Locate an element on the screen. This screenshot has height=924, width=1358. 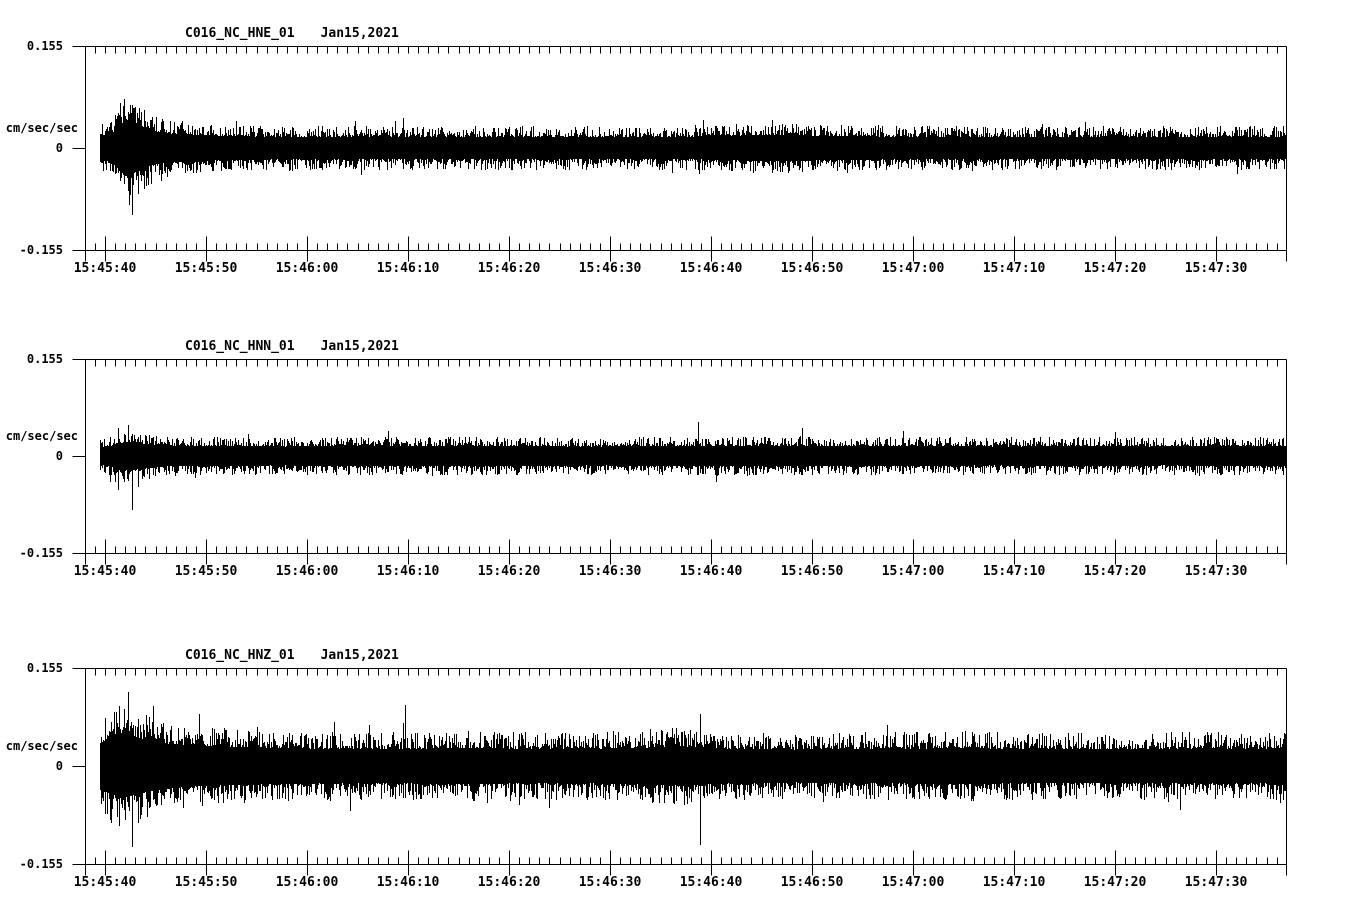
panel-title: C016_NC_HNZ_01 Jan15,2021 is located at coordinates (292, 655).